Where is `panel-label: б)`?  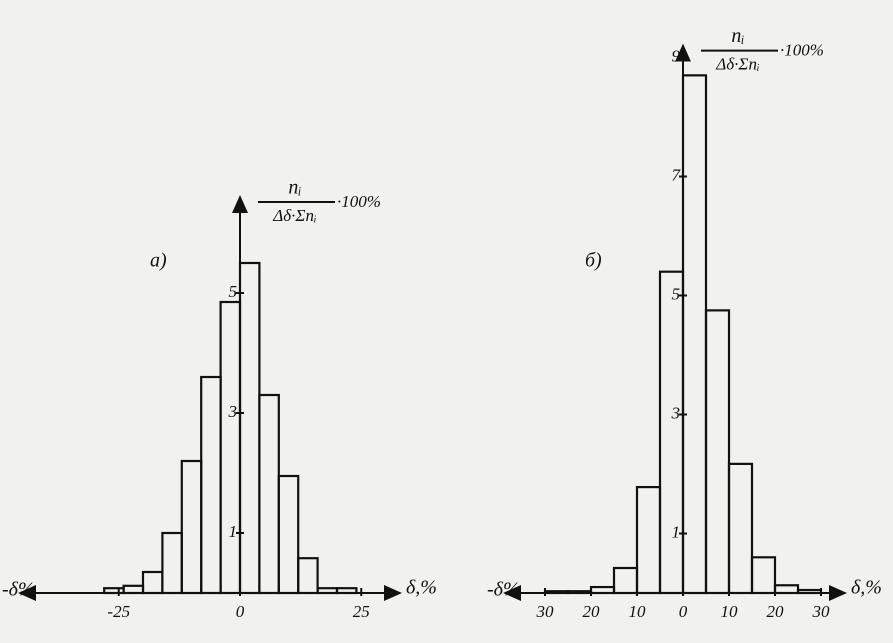
panel-label: б) is located at coordinates (593, 261).